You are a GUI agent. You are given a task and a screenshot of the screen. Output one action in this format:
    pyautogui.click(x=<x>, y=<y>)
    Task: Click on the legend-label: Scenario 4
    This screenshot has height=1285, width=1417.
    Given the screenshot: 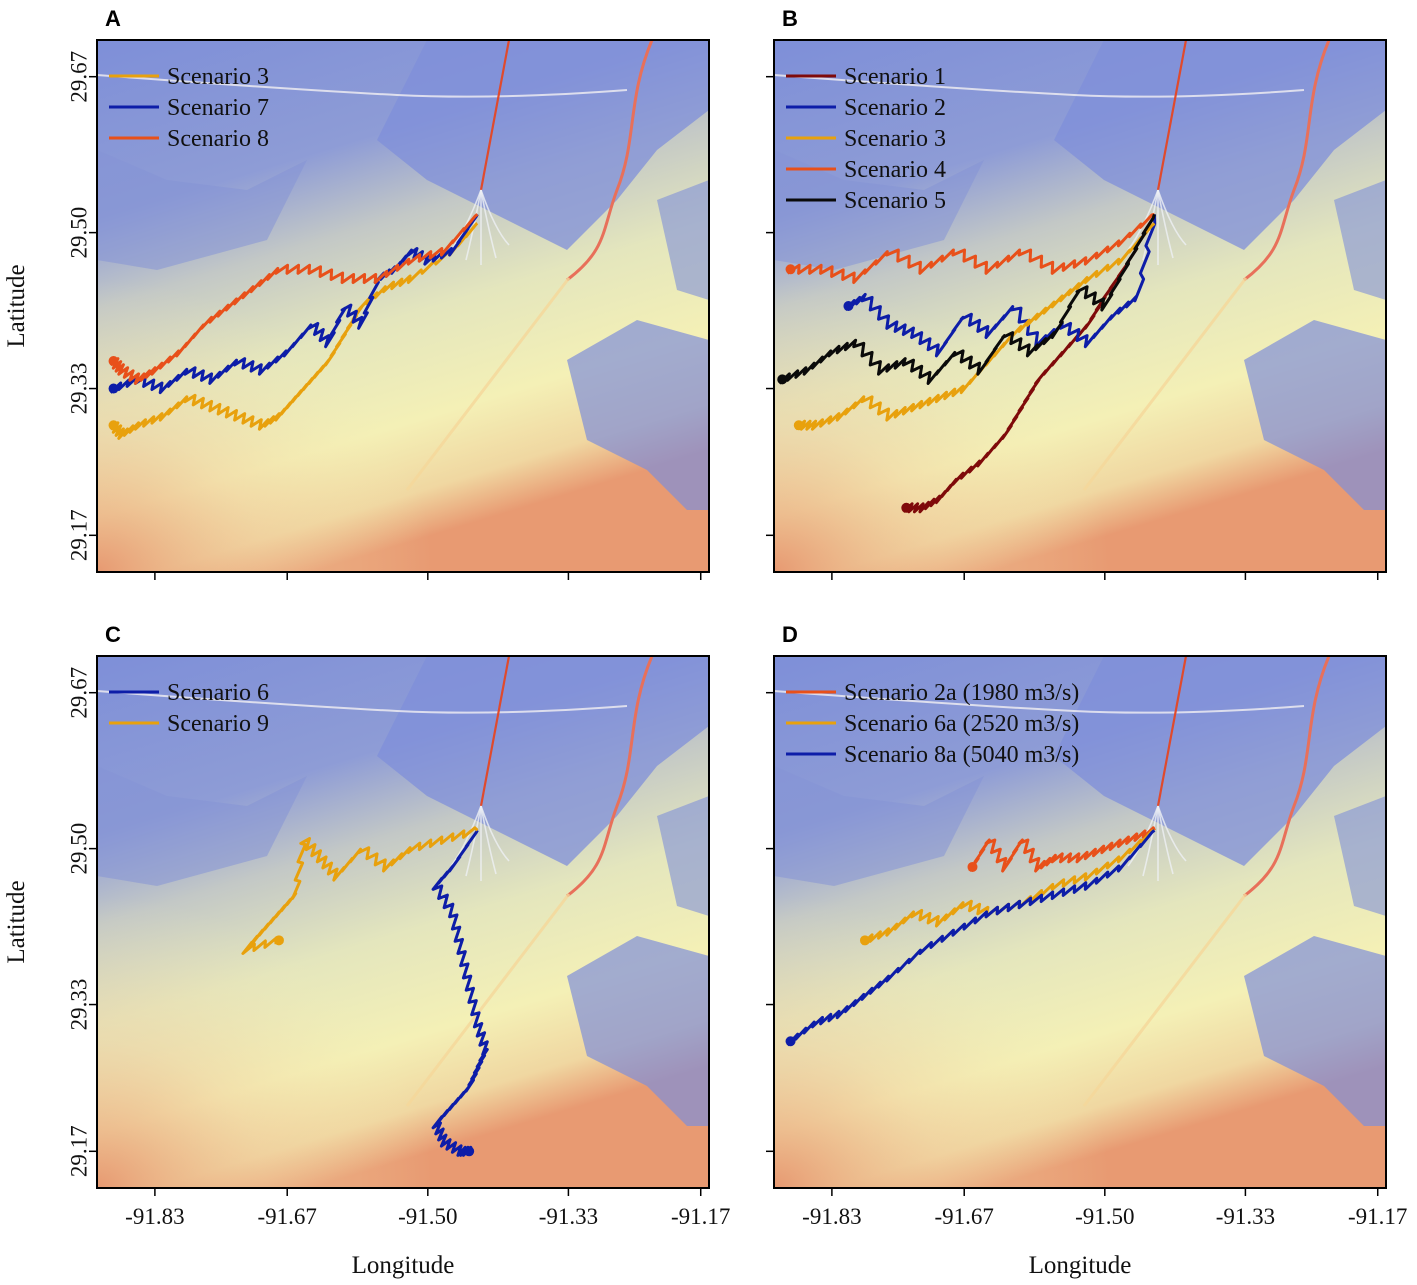 What is the action you would take?
    pyautogui.click(x=895, y=170)
    